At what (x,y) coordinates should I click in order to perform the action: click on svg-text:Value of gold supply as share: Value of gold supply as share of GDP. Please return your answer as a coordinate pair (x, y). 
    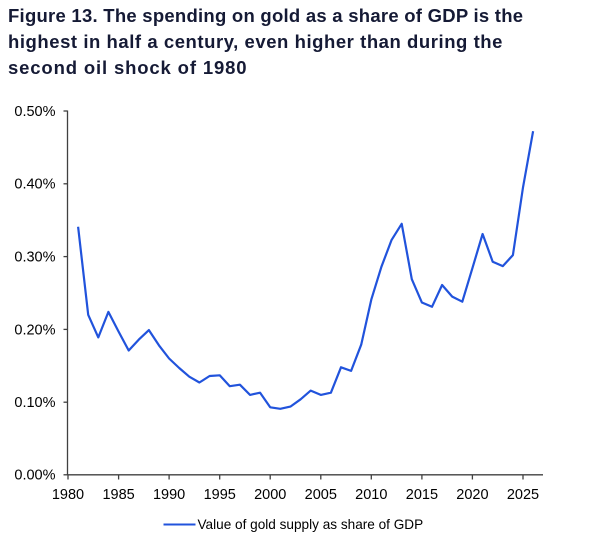
    Looking at the image, I should click on (311, 524).